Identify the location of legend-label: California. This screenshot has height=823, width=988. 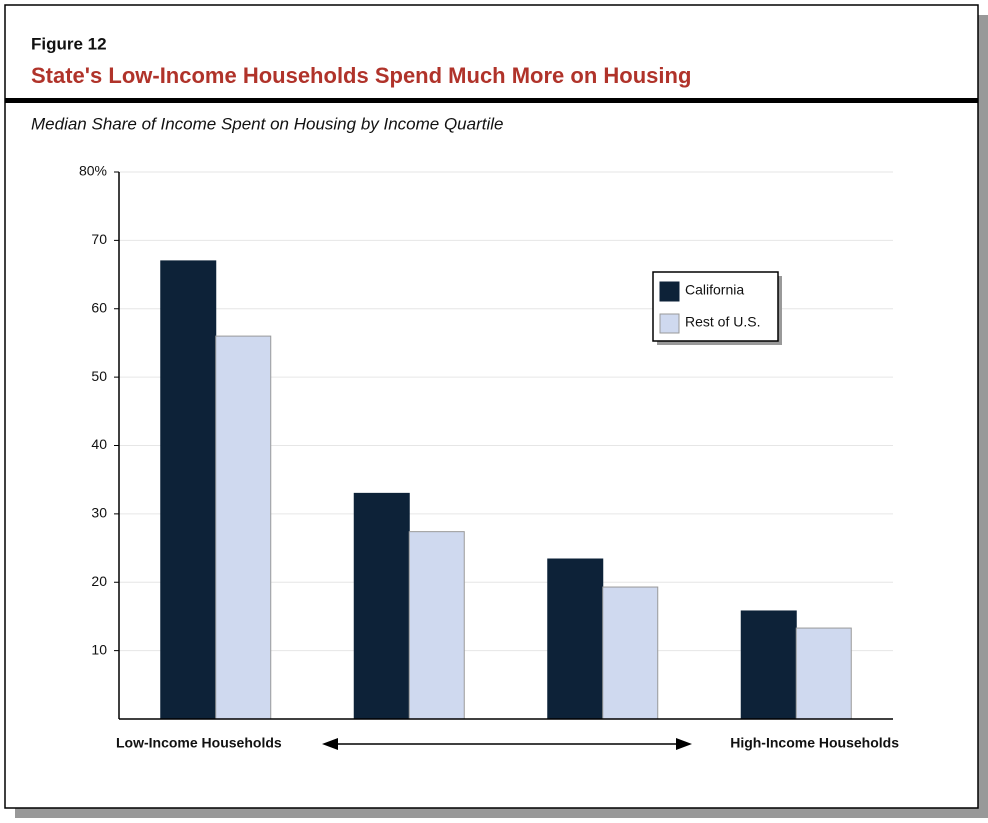
(714, 290).